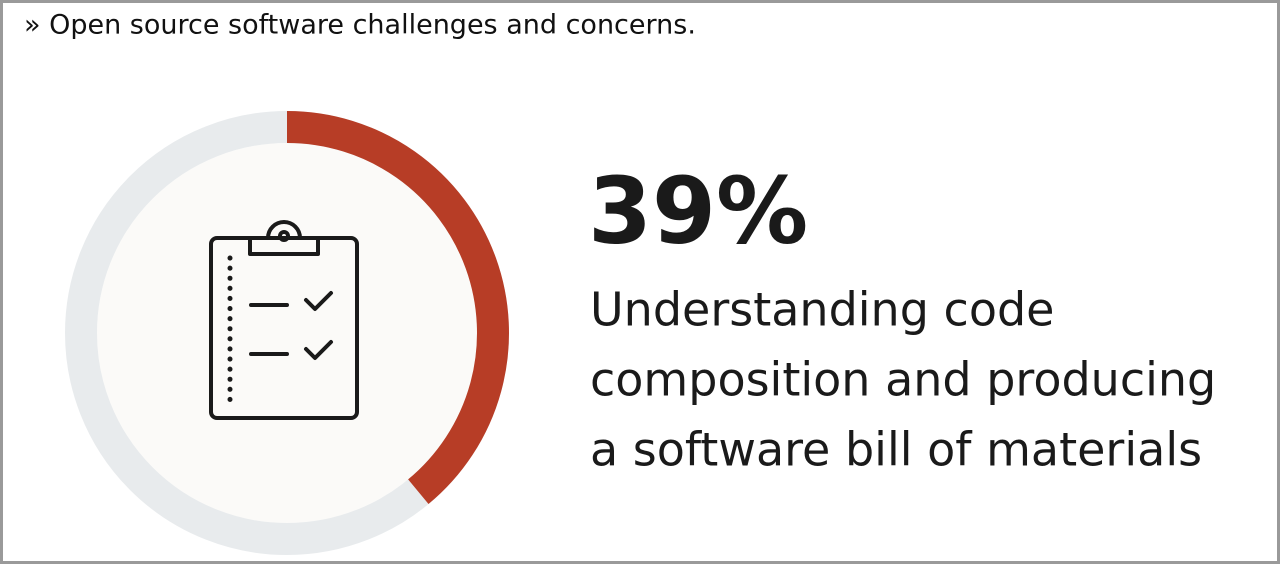 The height and width of the screenshot is (564, 1280). I want to click on description-line: Understanding code, so click(822, 310).